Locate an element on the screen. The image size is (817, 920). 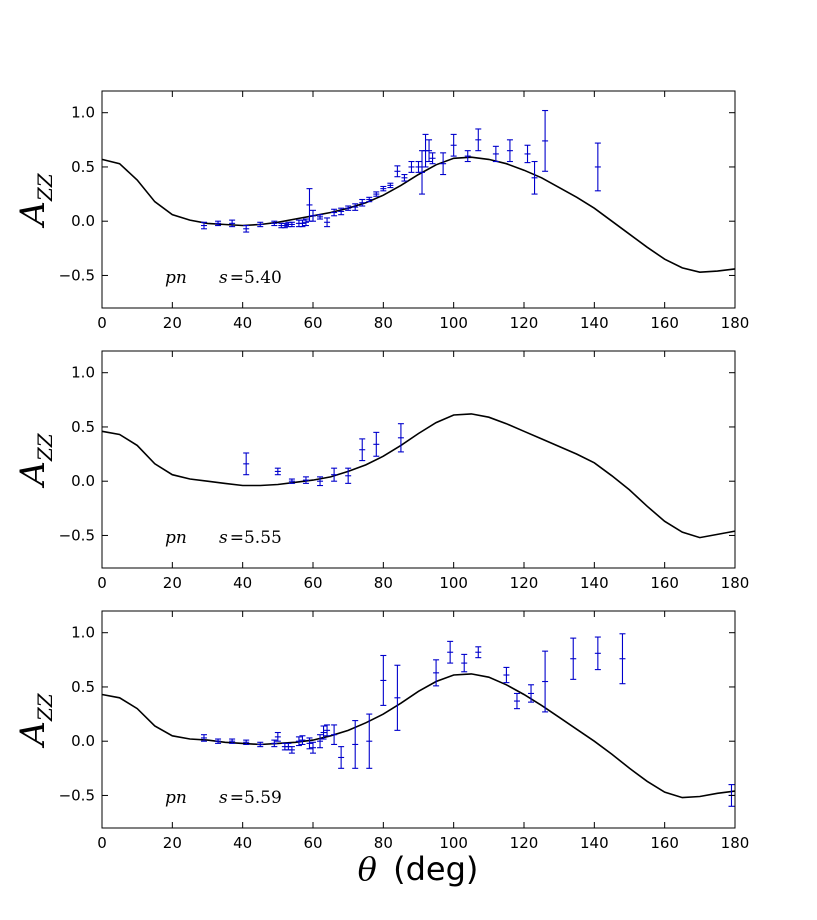
energy-label: s =5.40 is located at coordinates (250, 278).